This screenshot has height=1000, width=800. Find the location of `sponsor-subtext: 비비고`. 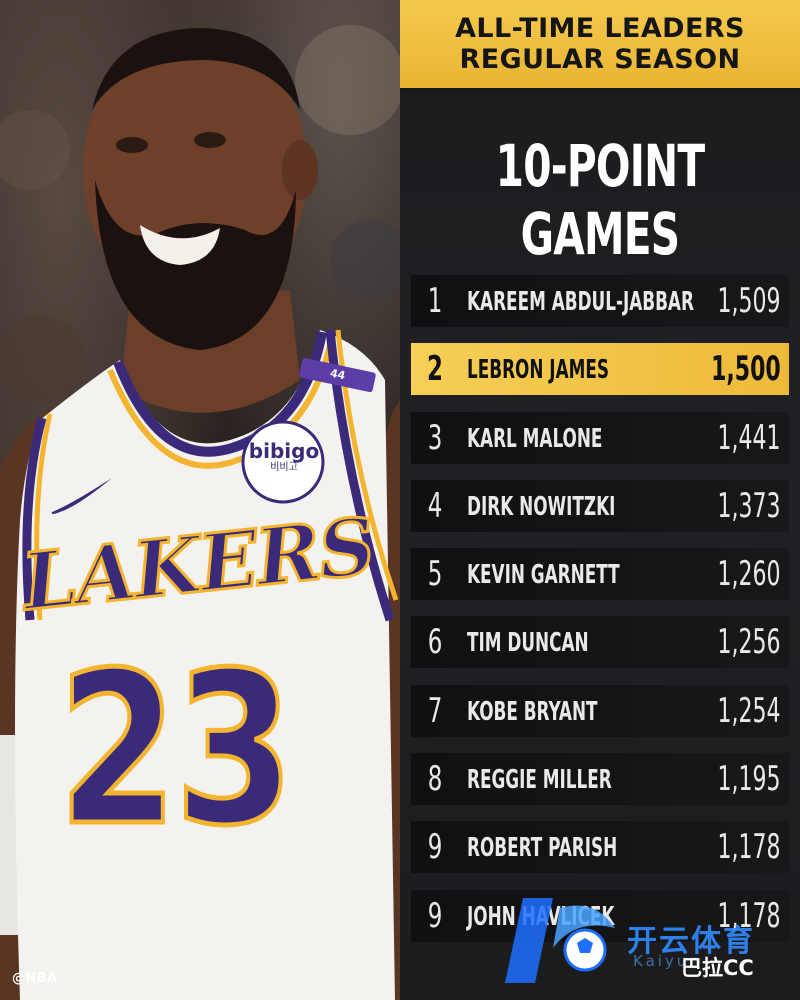

sponsor-subtext: 비비고 is located at coordinates (284, 467).